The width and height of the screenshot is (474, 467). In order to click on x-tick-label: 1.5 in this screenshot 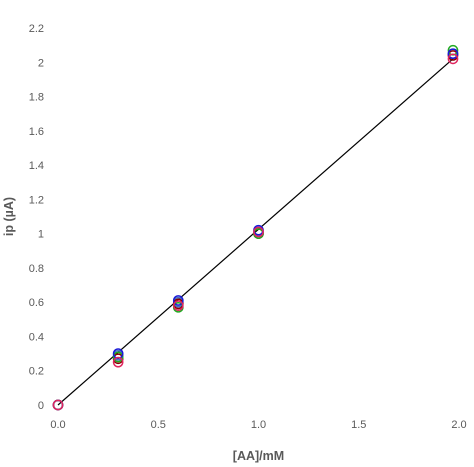, I will do `click(358, 425)`.